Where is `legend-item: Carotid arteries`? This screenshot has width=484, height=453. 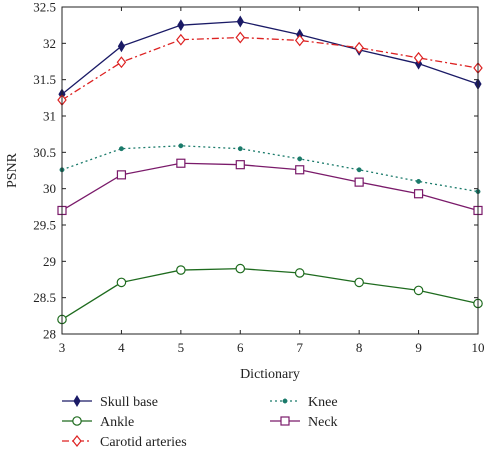
legend-item: Carotid arteries is located at coordinates (124, 442).